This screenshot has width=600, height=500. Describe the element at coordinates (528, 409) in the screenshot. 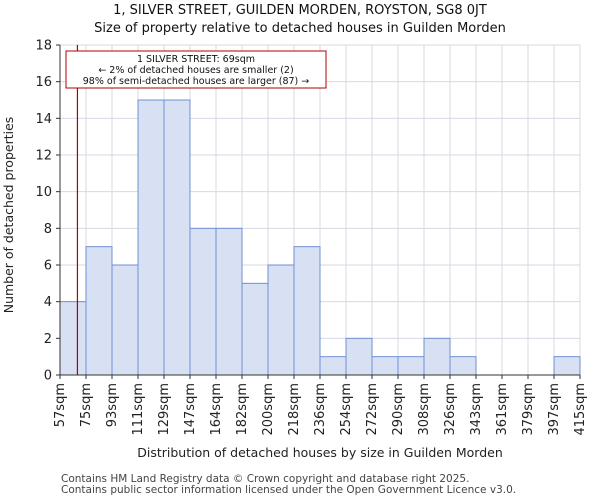

I see `x-tick-label-379sqm: 379sqm` at that location.